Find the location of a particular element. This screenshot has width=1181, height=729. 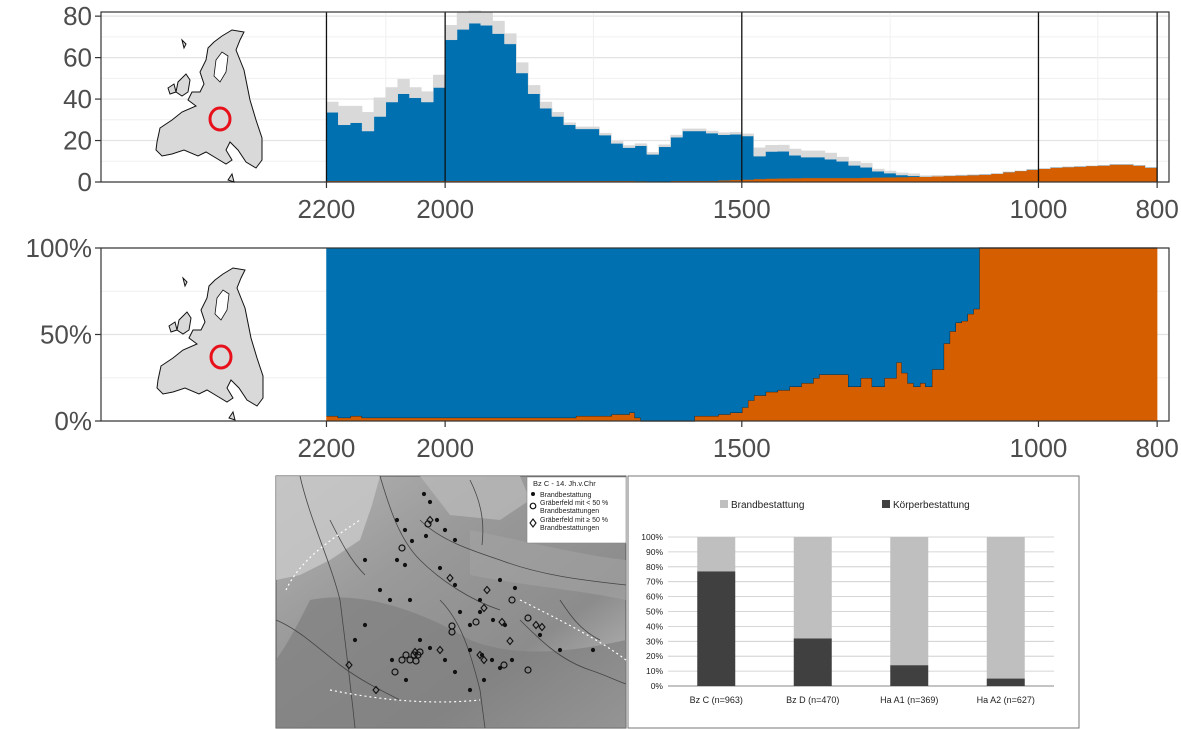

bar-y-tick-label: 100% is located at coordinates (652, 537).